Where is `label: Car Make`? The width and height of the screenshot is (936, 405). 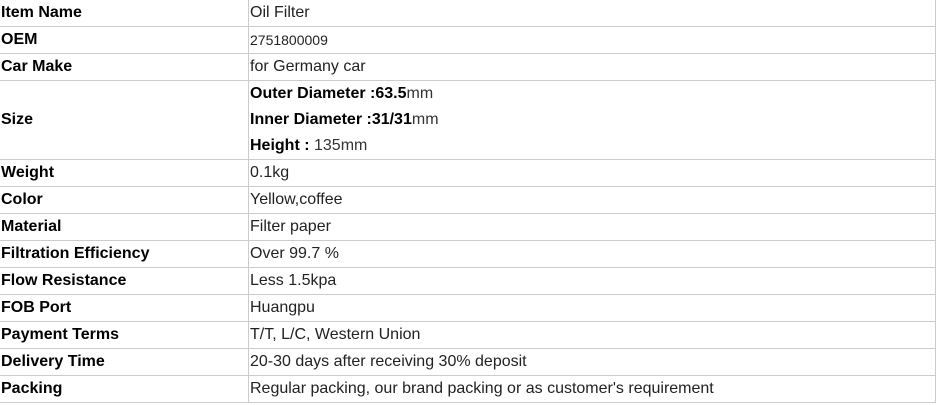 label: Car Make is located at coordinates (124, 67).